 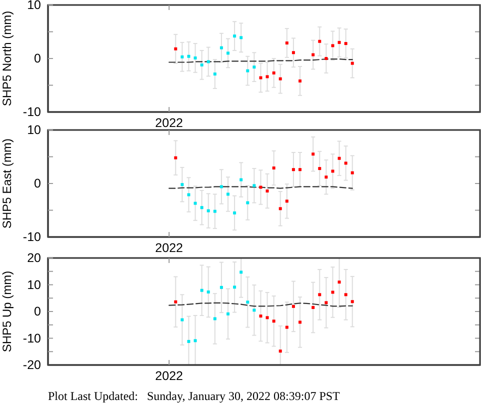 What do you see at coordinates (32, 365) in the screenshot?
I see `y-tick-label: -20` at bounding box center [32, 365].